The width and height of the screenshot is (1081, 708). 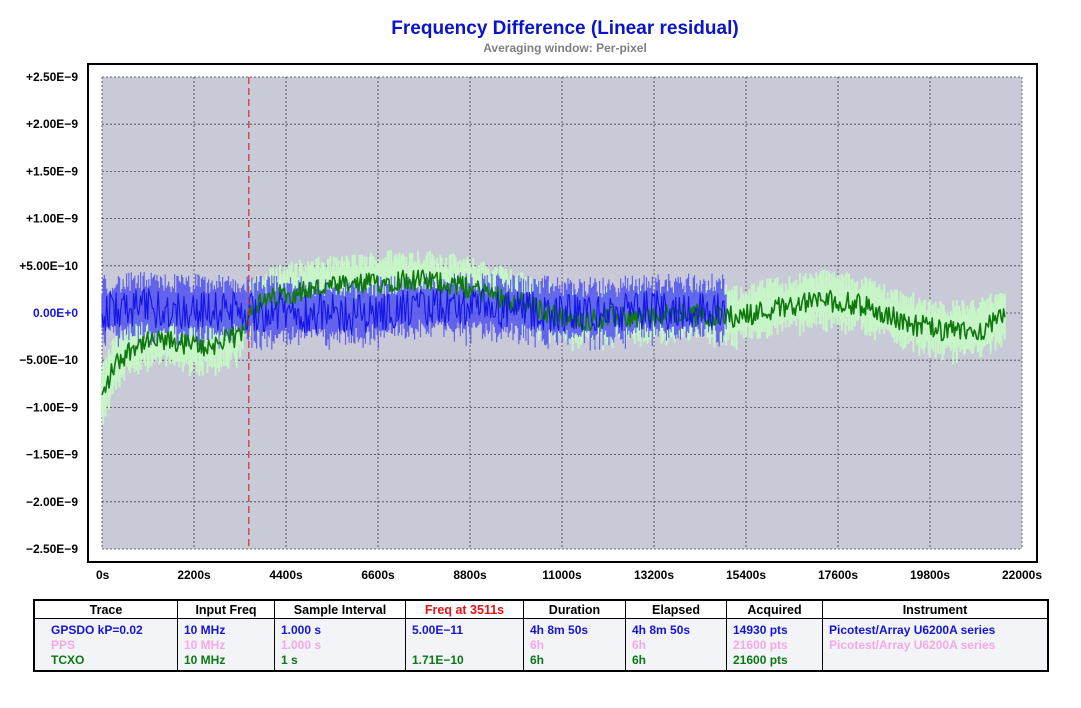 What do you see at coordinates (52, 219) in the screenshot?
I see `y-tick-label: +1.00E−9` at bounding box center [52, 219].